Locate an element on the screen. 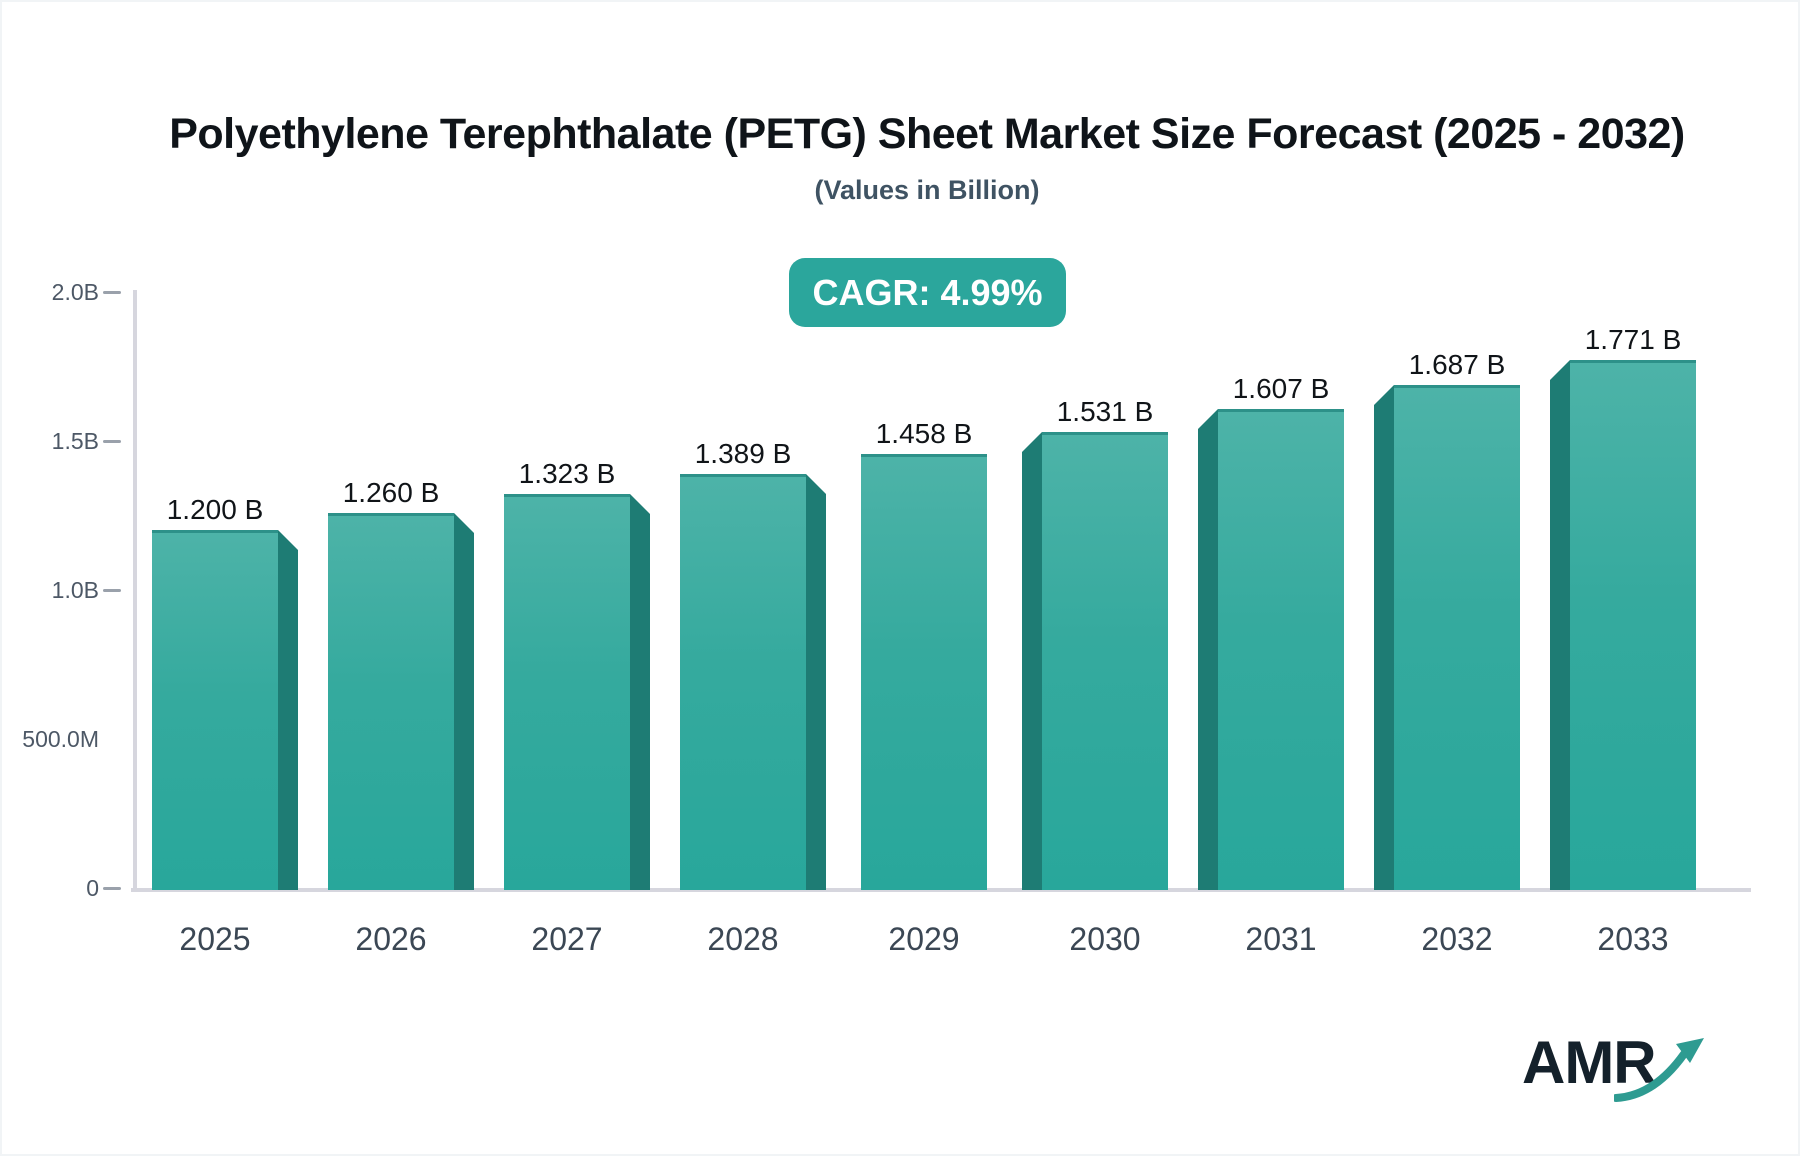 This screenshot has width=1800, height=1156. y-axis-tick-label: 0 is located at coordinates (92, 888).